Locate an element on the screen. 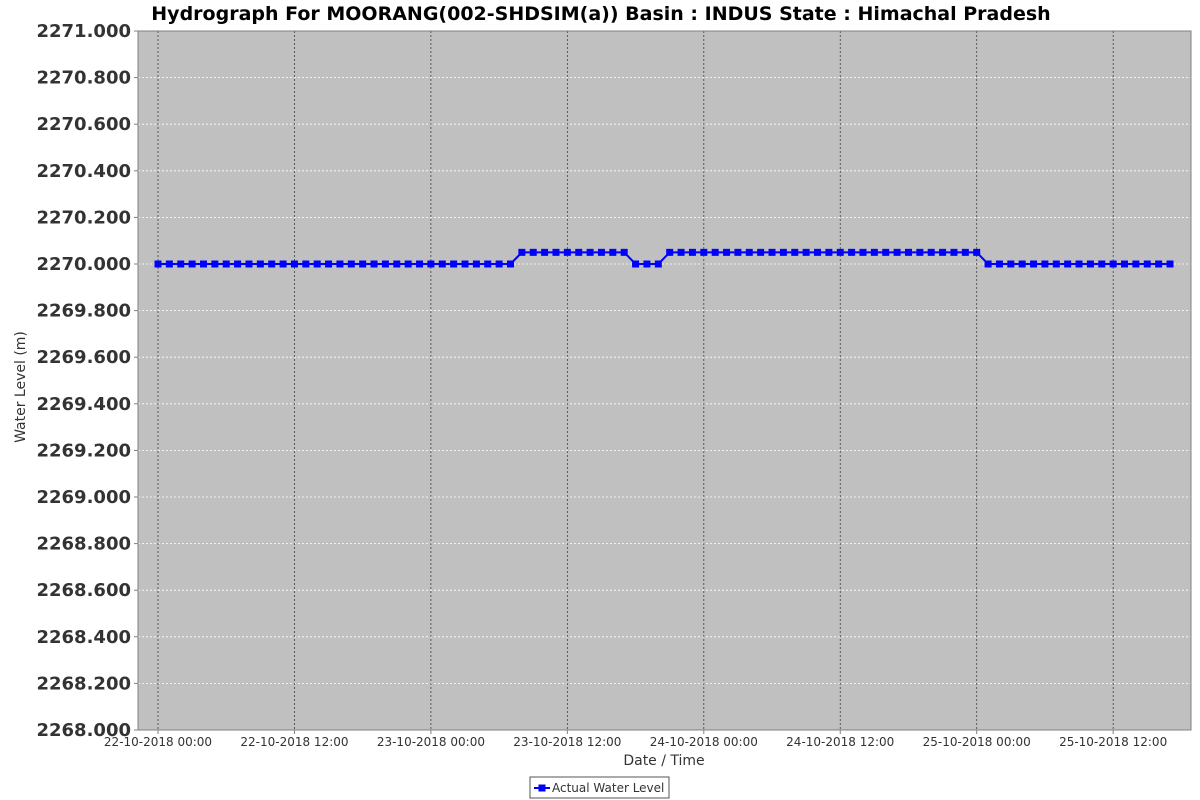  y-tick-label: 2271.000 is located at coordinates (83, 31).